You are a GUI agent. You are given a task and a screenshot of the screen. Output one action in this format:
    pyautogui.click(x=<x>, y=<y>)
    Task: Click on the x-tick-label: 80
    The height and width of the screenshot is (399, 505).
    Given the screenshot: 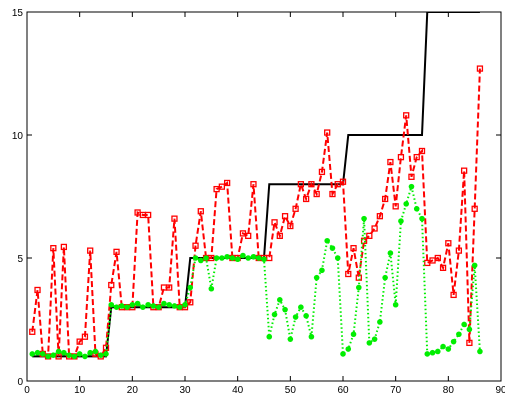 What is the action you would take?
    pyautogui.click(x=449, y=390)
    